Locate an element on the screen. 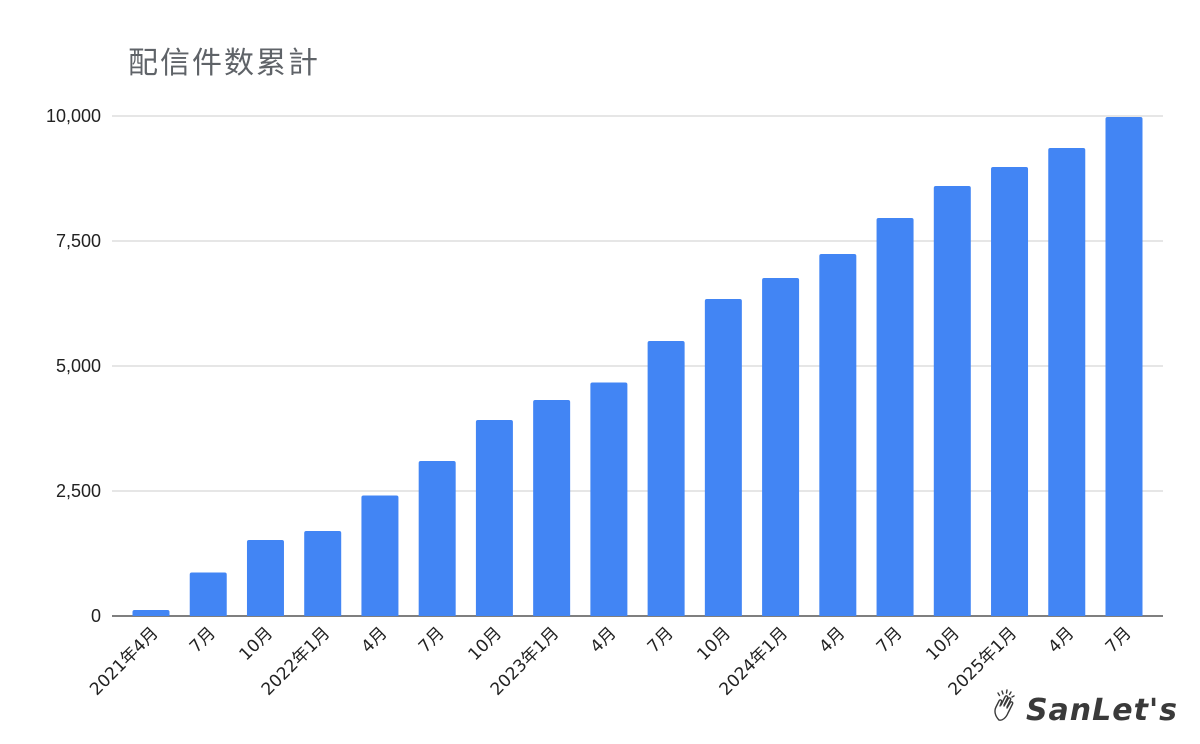  y-tick-label: 7,500 is located at coordinates (78, 241).